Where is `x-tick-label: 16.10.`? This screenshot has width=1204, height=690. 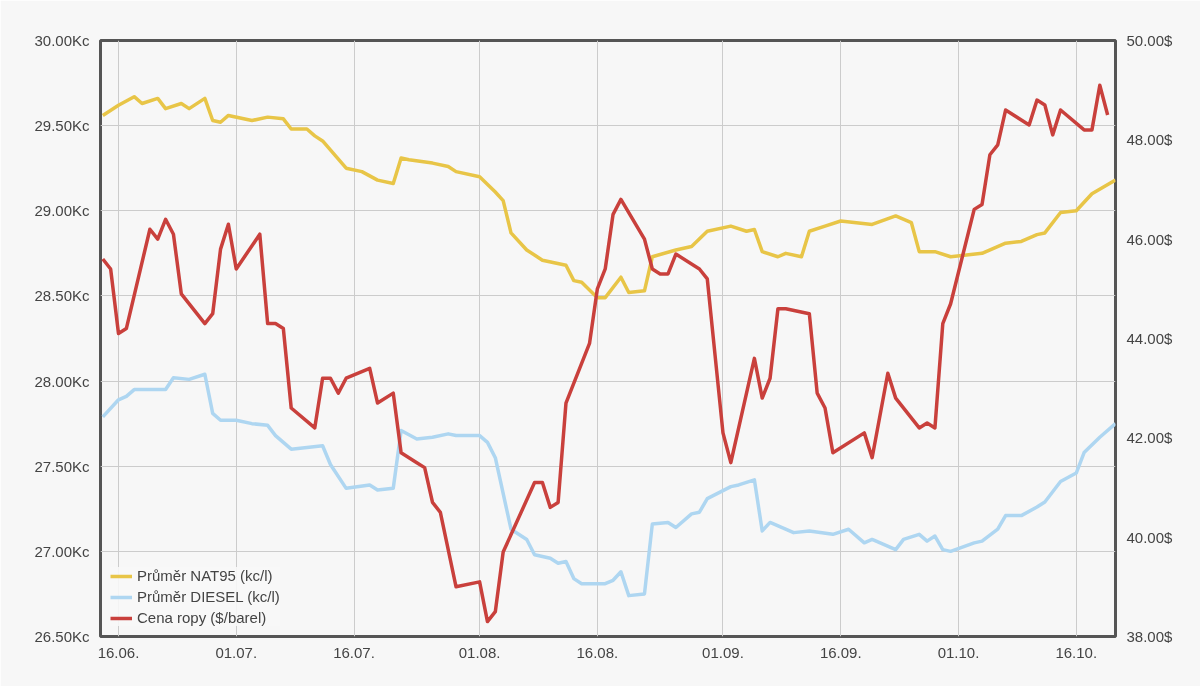
x-tick-label: 16.10. is located at coordinates (1076, 652).